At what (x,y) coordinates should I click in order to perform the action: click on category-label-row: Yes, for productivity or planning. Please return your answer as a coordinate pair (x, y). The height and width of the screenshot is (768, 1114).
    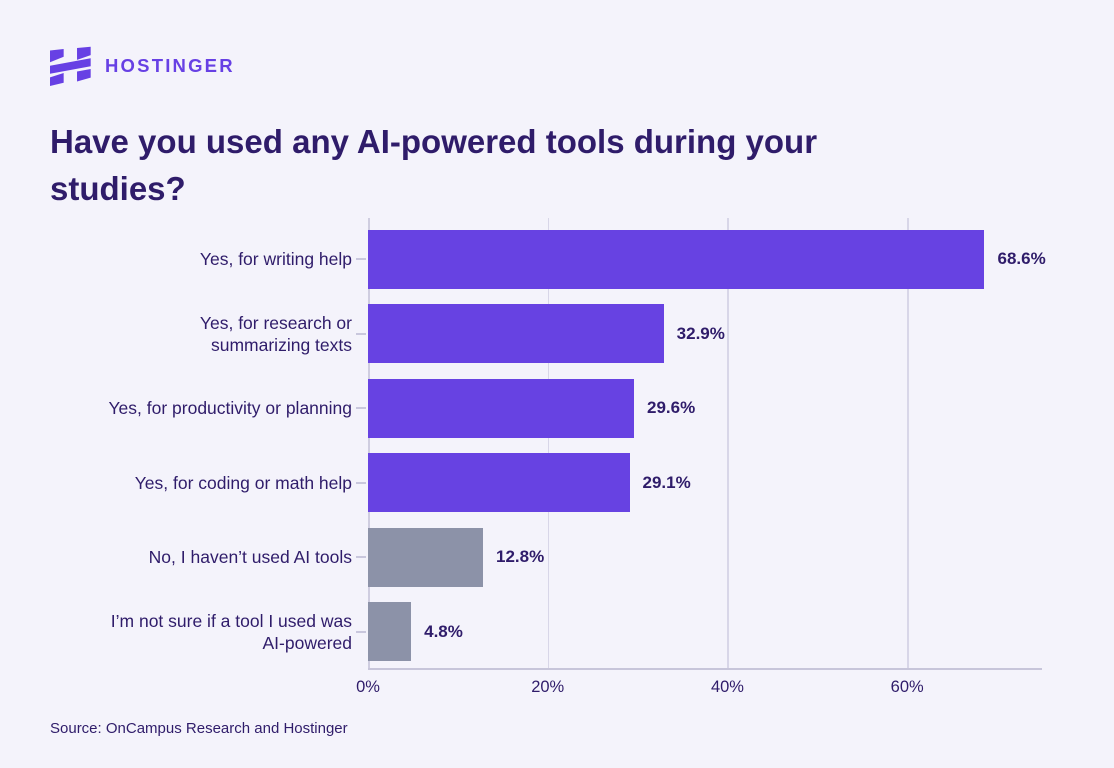
    Looking at the image, I should click on (195, 408).